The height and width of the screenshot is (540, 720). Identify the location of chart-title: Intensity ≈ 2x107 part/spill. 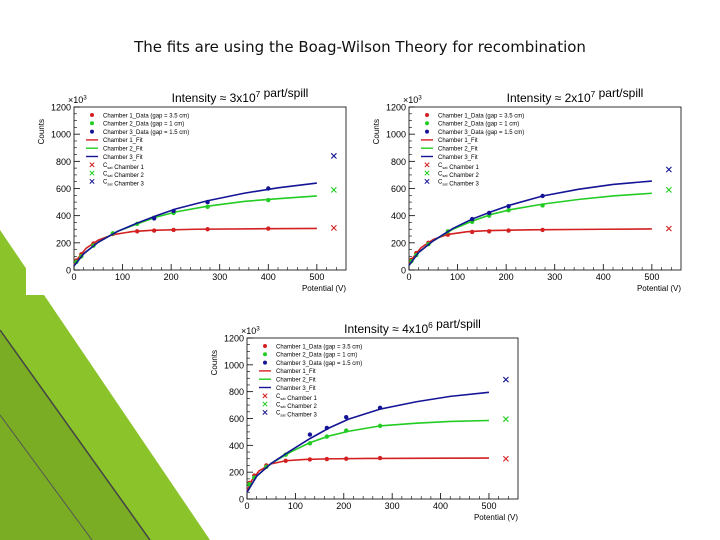
(575, 96).